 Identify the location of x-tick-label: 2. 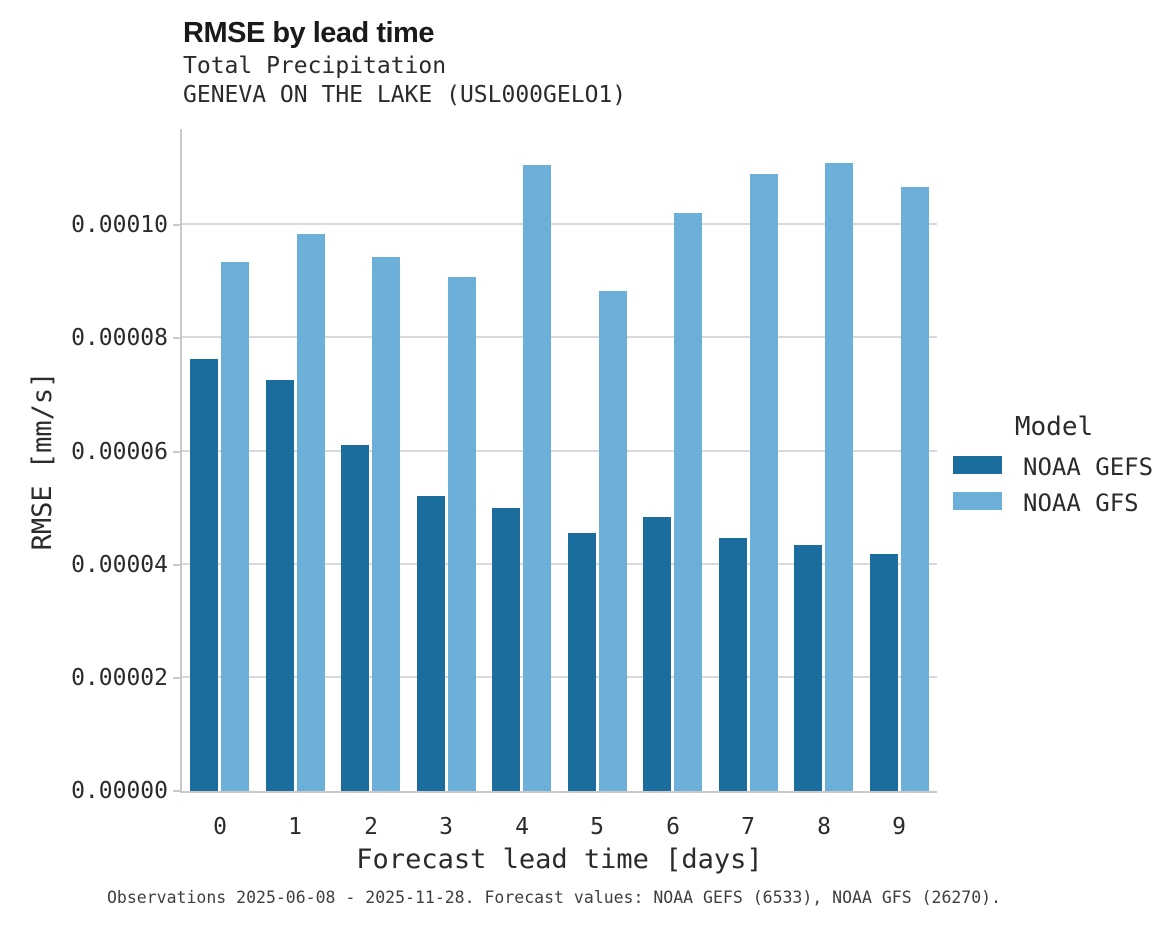
(371, 827).